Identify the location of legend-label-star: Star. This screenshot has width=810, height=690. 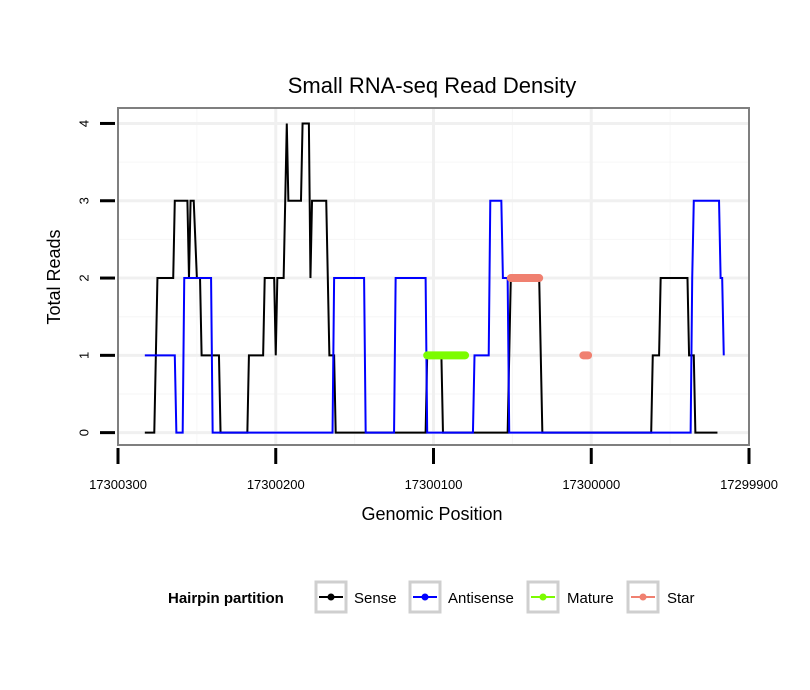
(681, 598).